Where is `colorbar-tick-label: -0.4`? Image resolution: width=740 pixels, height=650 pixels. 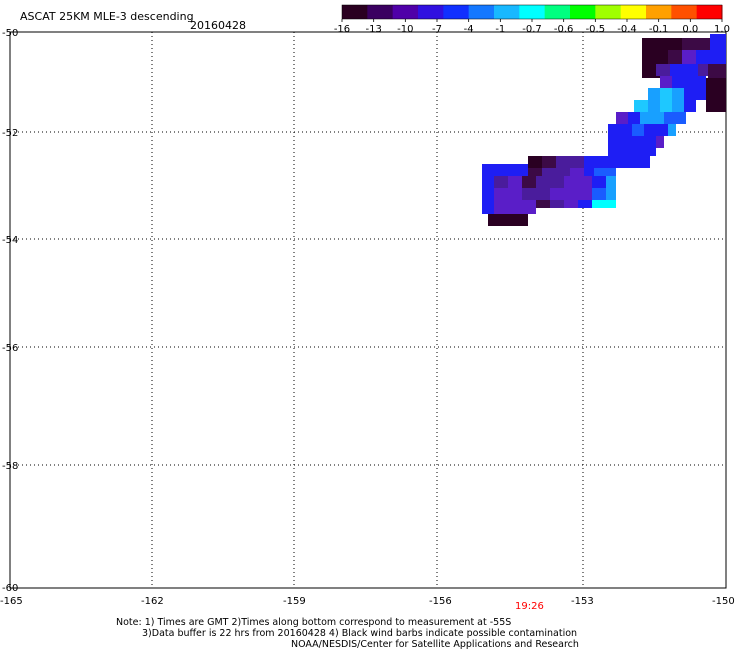
colorbar-tick-label: -0.4 is located at coordinates (627, 29).